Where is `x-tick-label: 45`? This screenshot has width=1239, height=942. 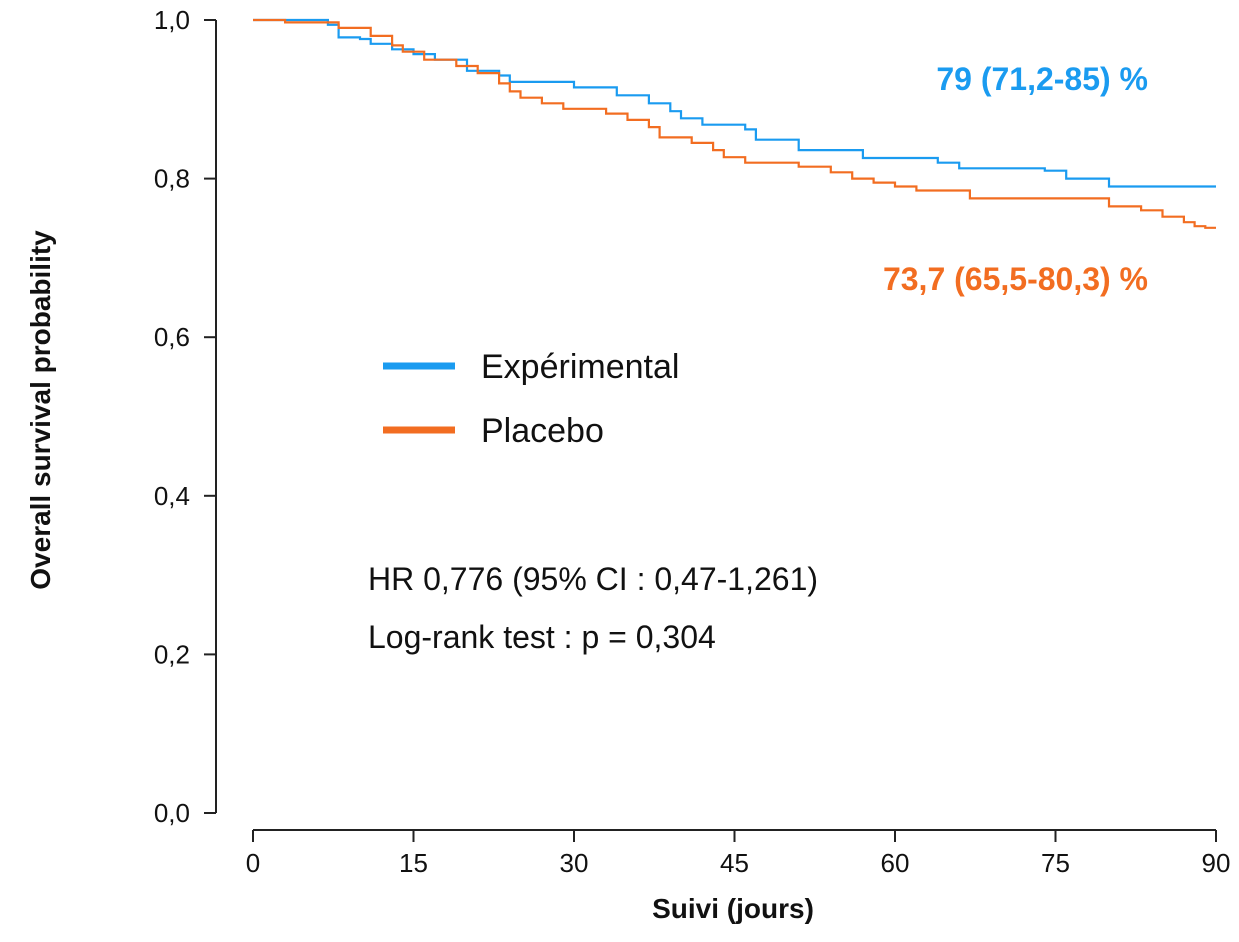 x-tick-label: 45 is located at coordinates (734, 863).